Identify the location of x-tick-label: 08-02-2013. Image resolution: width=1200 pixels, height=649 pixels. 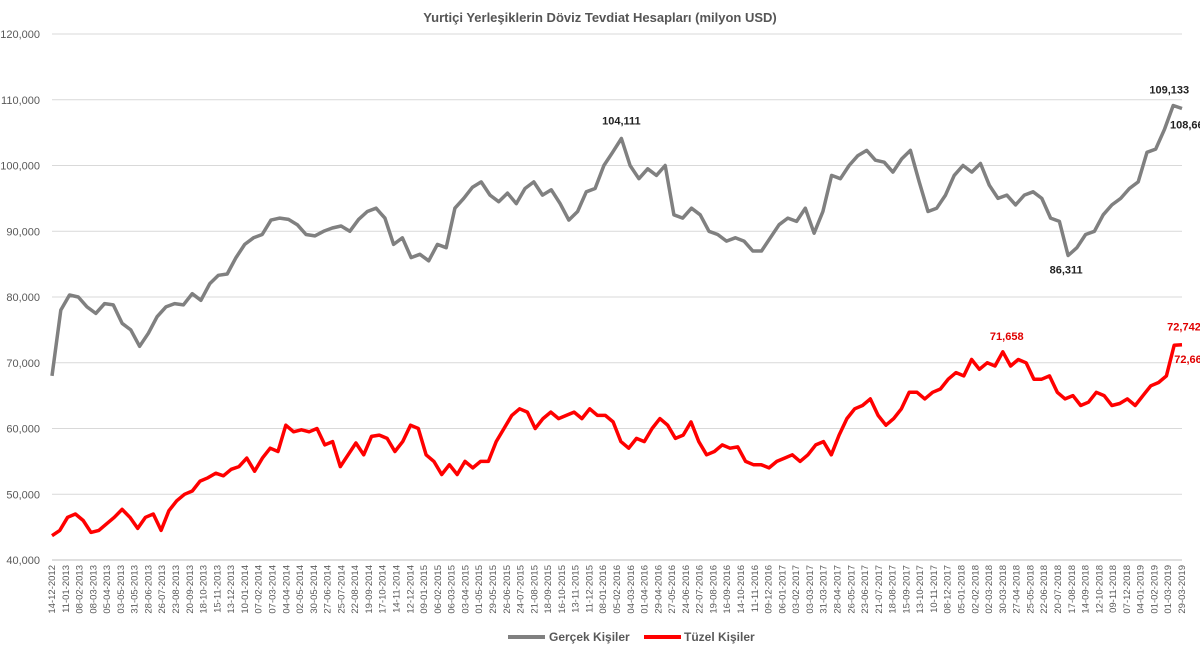
(80, 589).